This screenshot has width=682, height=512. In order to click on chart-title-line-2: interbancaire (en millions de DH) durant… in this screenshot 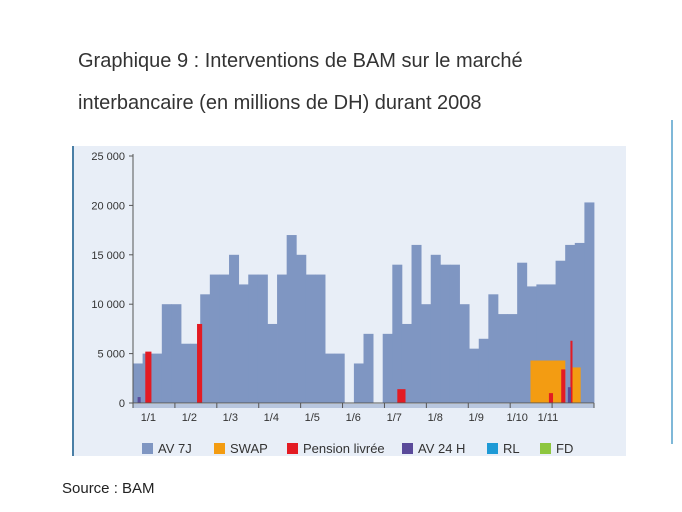, I will do `click(280, 103)`.